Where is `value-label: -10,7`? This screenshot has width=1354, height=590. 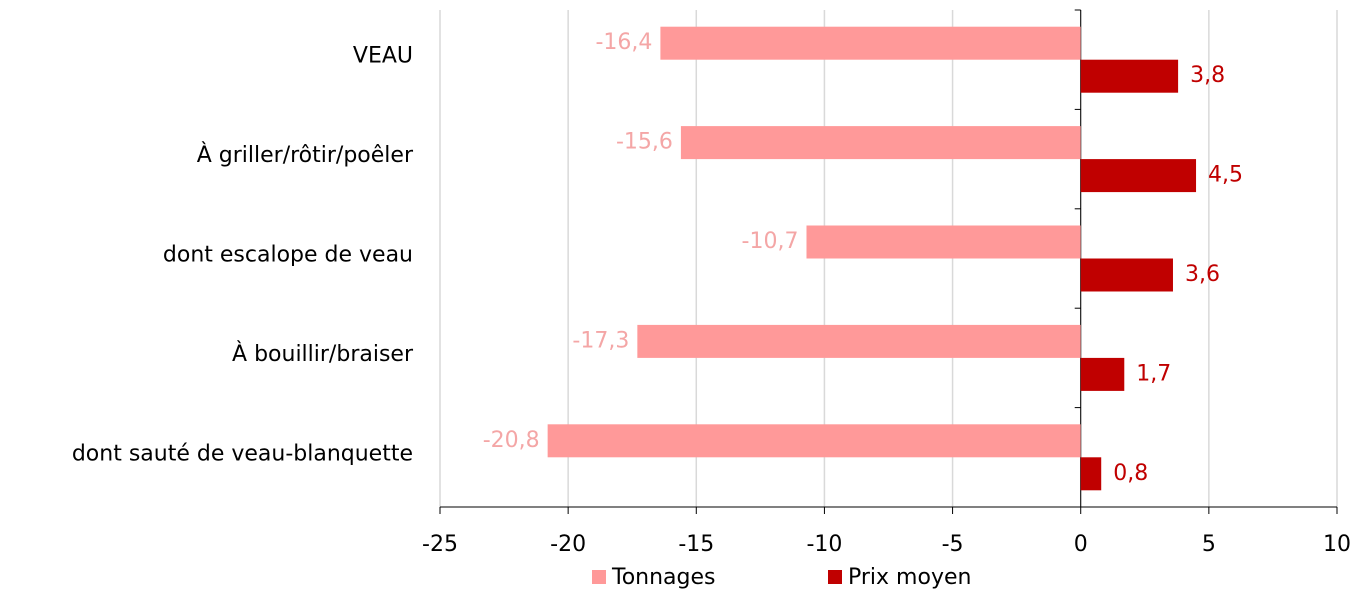
value-label: -10,7 is located at coordinates (770, 241).